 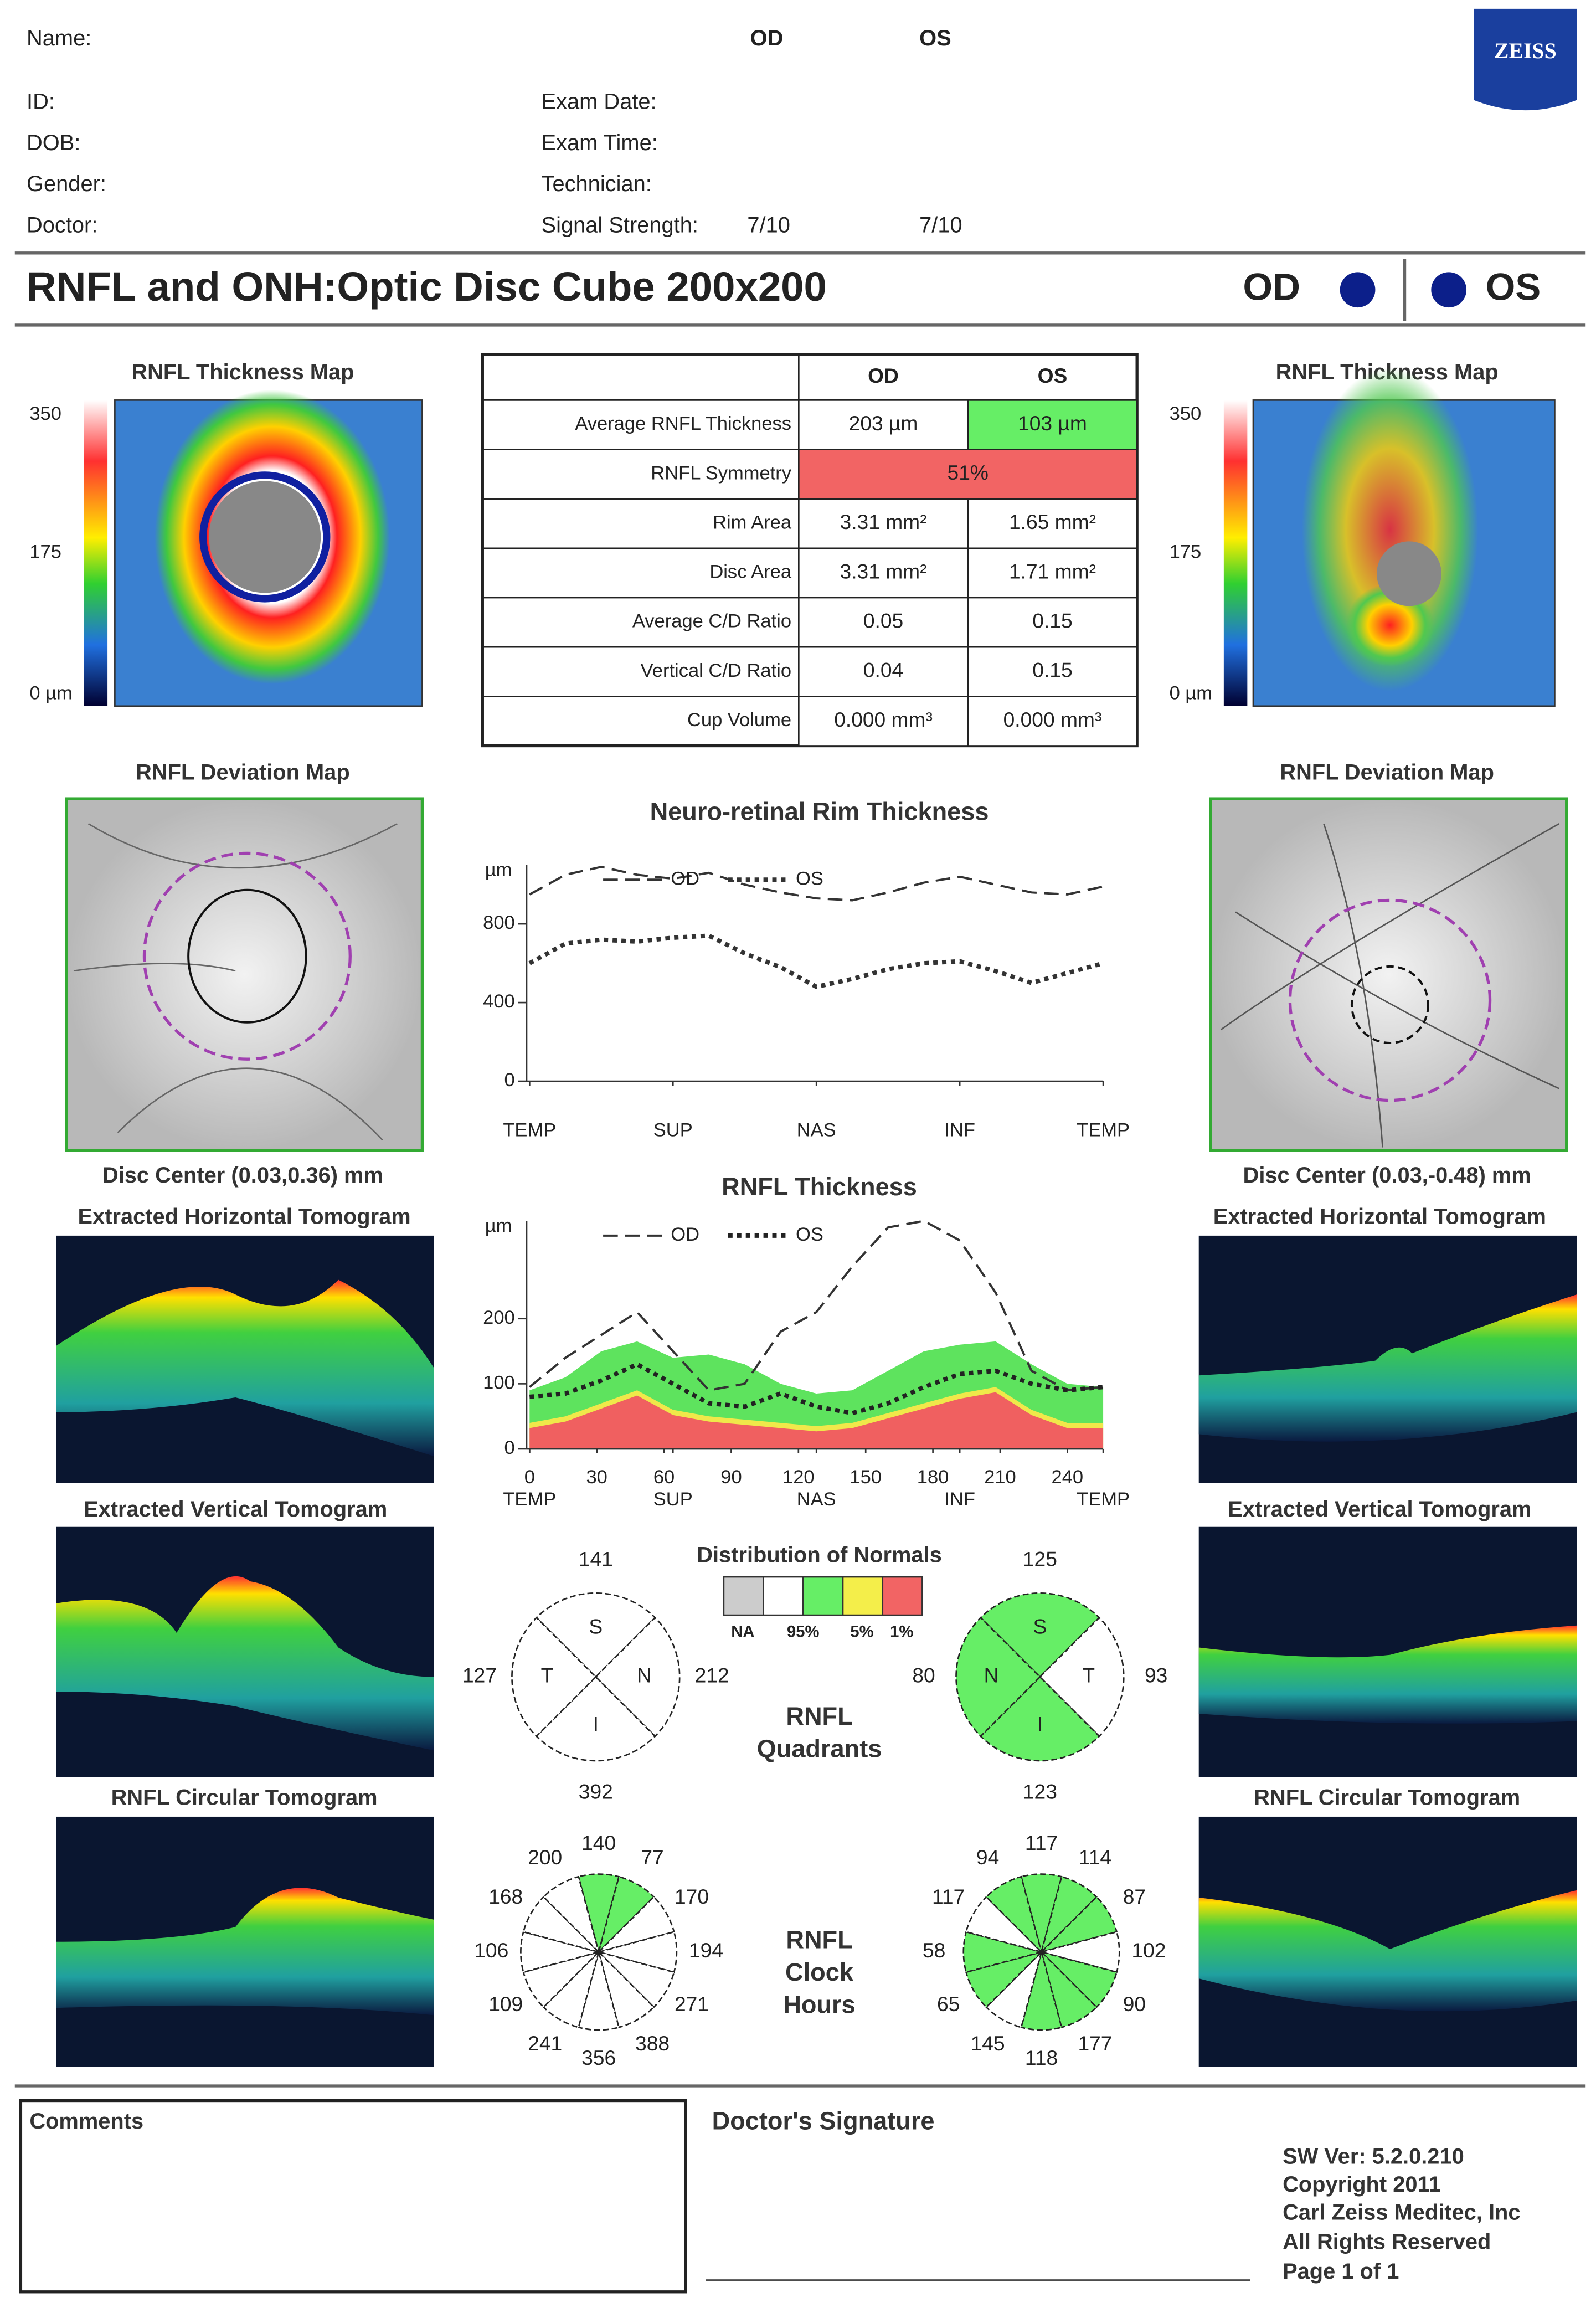 What do you see at coordinates (596, 1559) in the screenshot?
I see `quadrant-value: 141` at bounding box center [596, 1559].